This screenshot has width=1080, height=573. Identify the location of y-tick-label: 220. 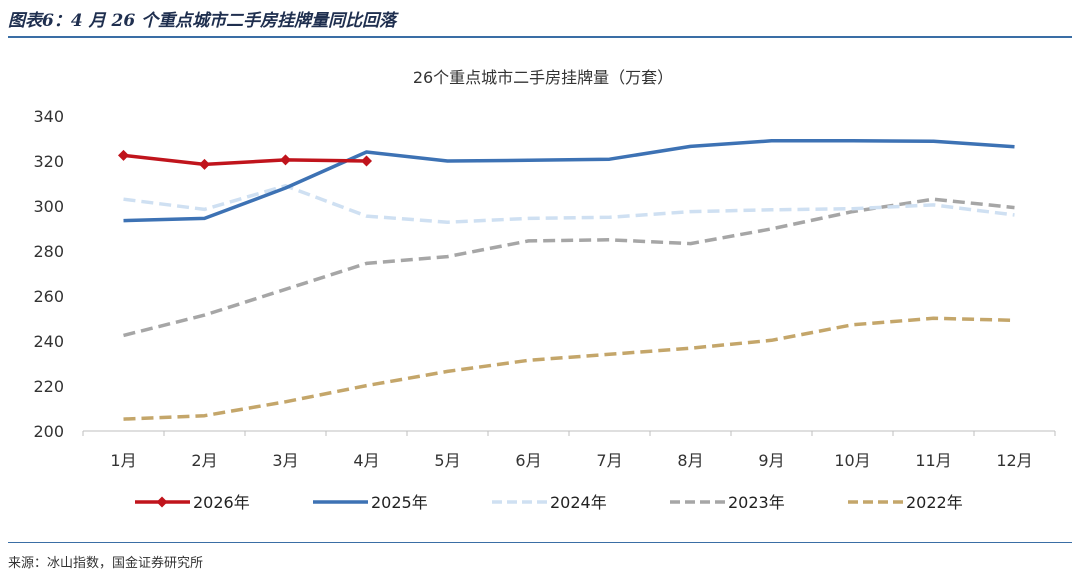
(48, 386).